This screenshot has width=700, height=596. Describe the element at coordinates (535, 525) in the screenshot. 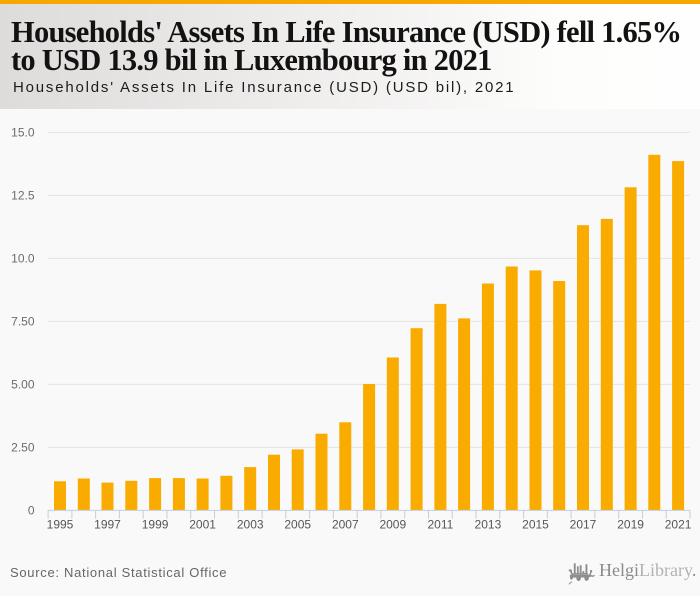

I see `svg-text: 2015` at that location.